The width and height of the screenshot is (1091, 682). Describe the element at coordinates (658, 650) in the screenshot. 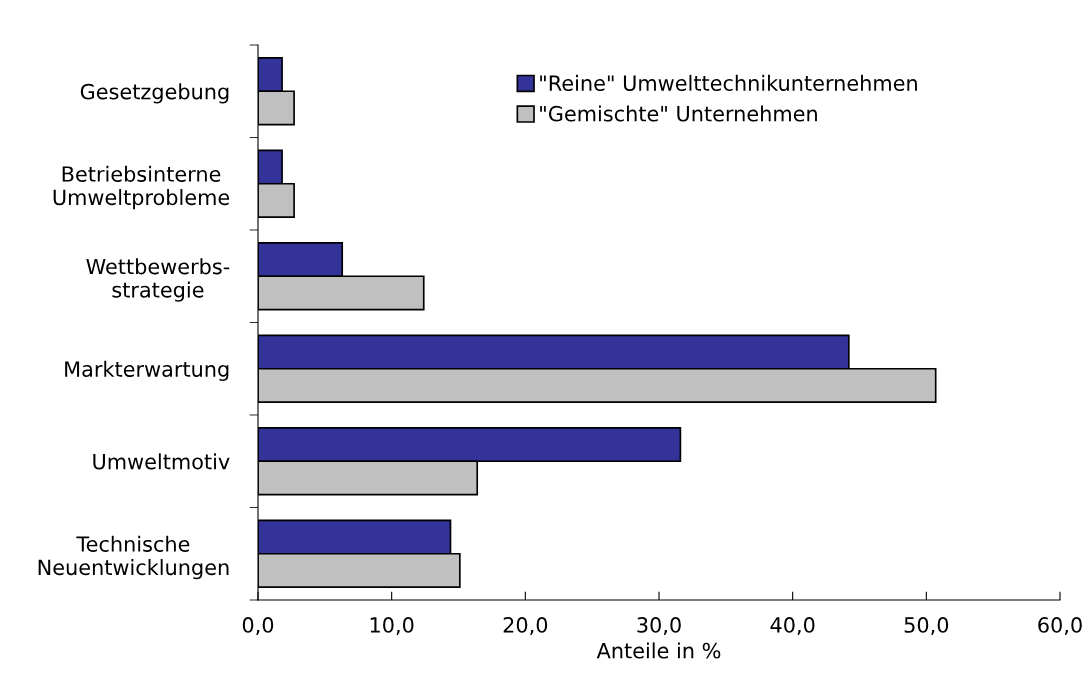

I see `x-axis-title: Anteile in %` at that location.